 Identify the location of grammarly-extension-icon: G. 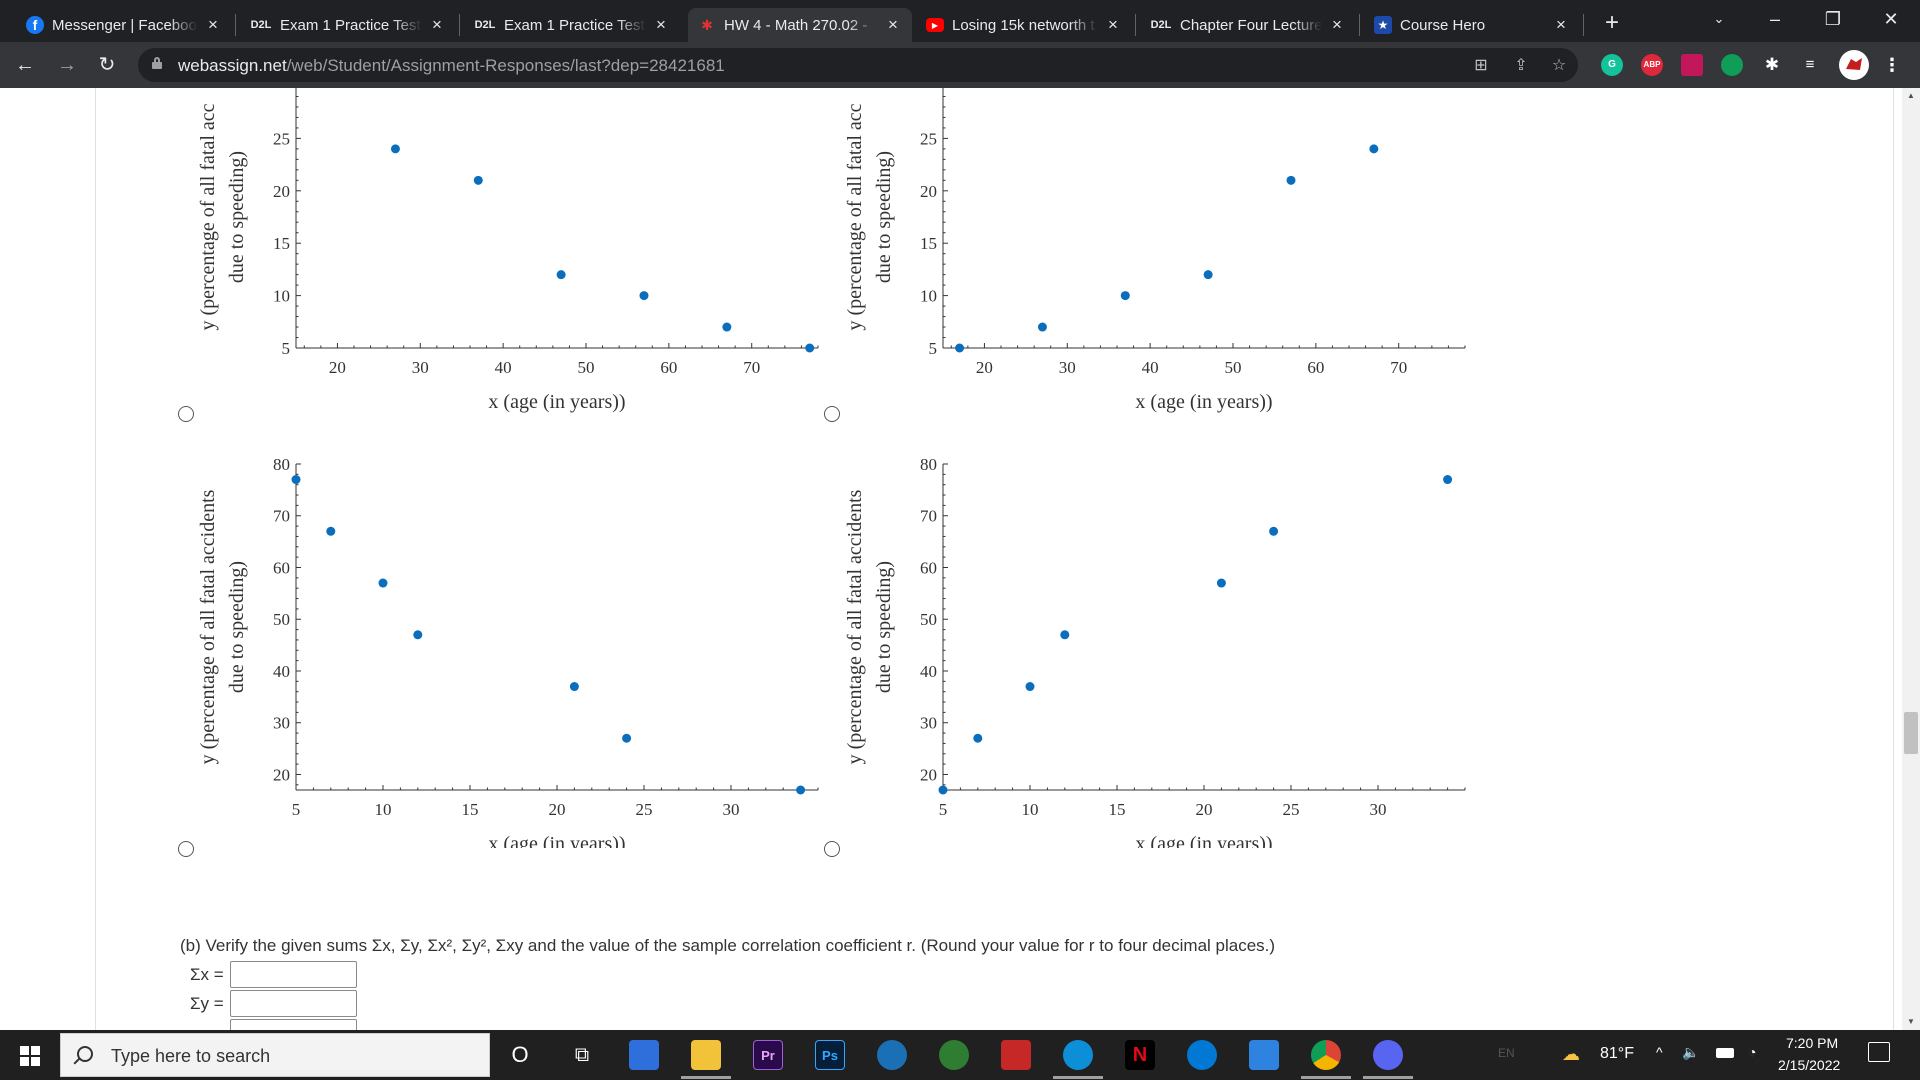
(1612, 65).